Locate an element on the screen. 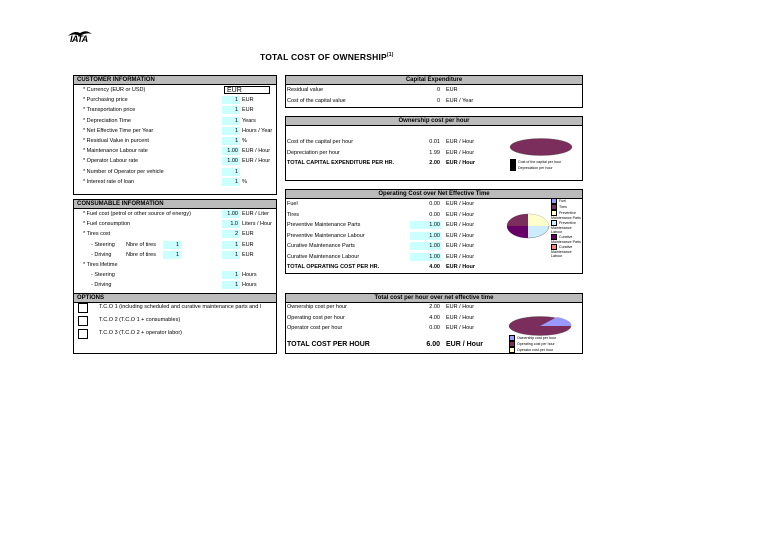 The height and width of the screenshot is (543, 768). result-label: Operator cost per hour is located at coordinates (315, 328).